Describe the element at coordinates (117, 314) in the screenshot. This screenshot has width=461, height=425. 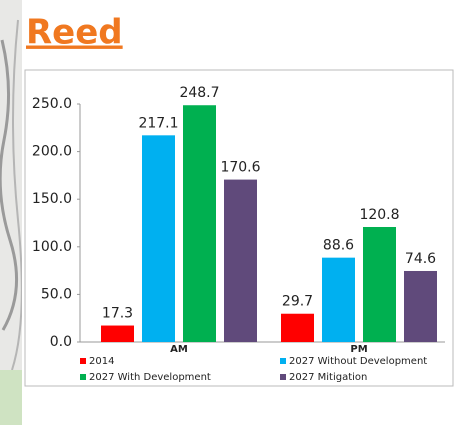
I see `data-label: 17.3` at that location.